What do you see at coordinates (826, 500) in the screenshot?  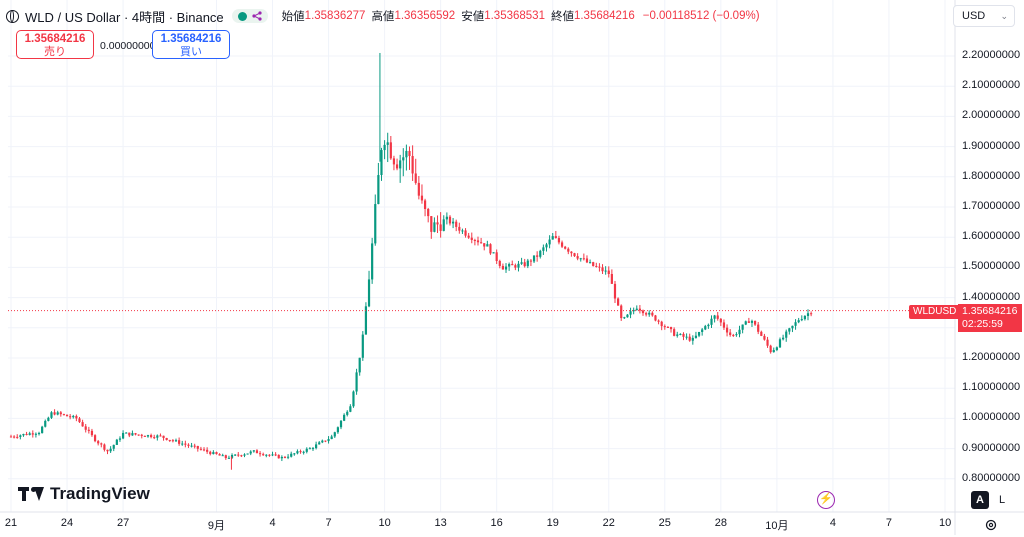 I see `lightning-icon: ⚡` at bounding box center [826, 500].